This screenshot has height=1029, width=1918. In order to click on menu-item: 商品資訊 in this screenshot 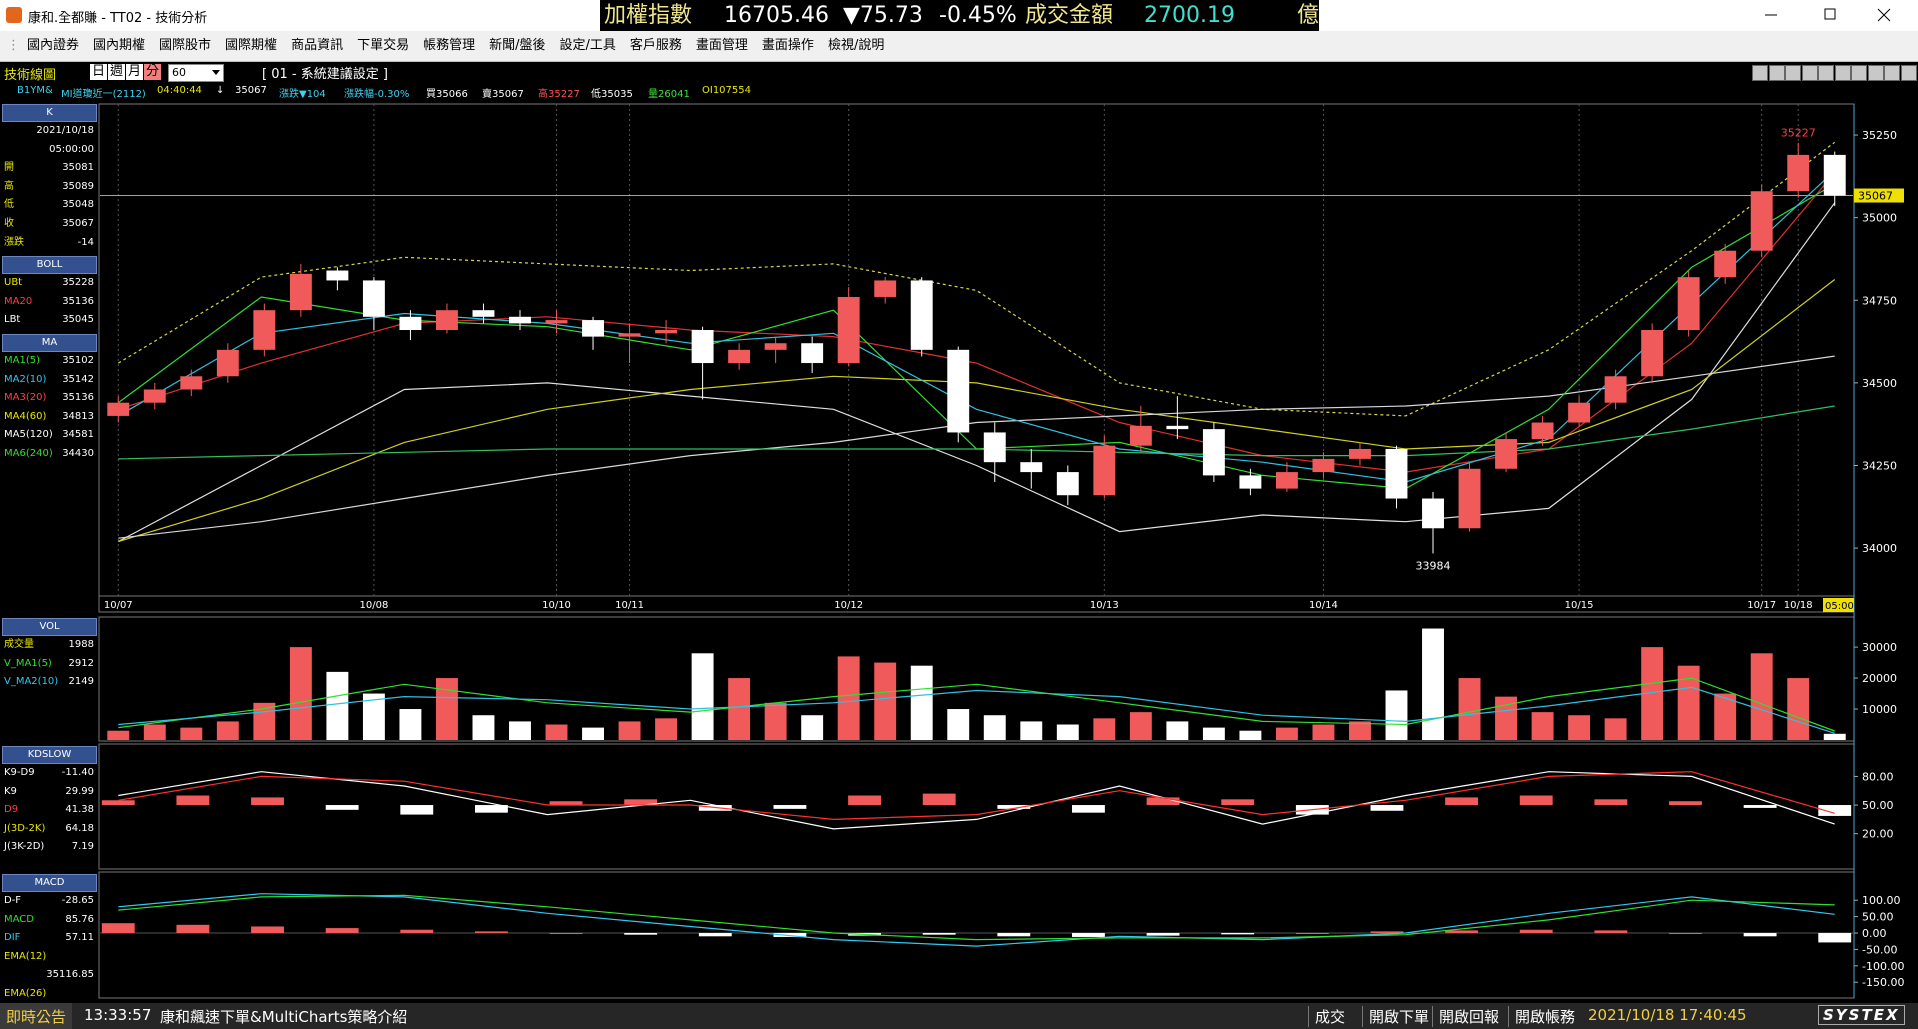, I will do `click(317, 45)`.